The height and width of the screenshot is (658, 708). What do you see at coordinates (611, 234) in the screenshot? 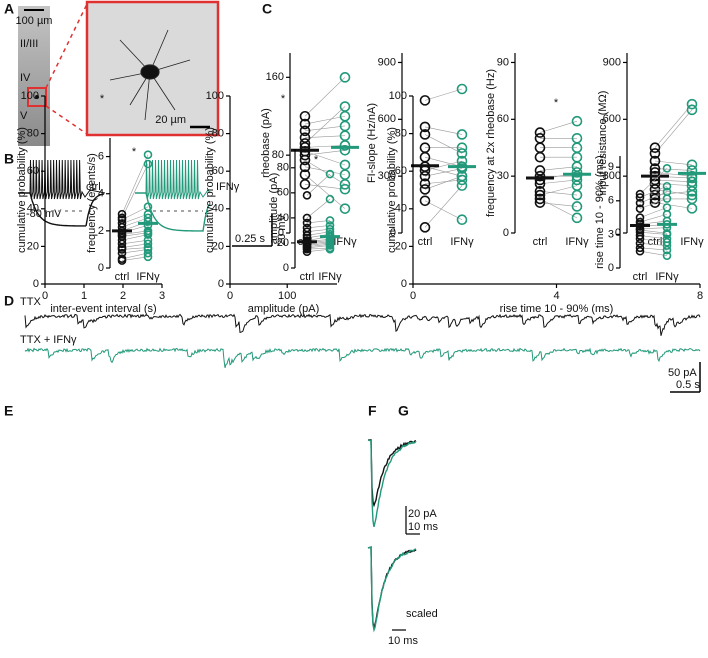
I see `y-tick-label: 3` at bounding box center [611, 234].